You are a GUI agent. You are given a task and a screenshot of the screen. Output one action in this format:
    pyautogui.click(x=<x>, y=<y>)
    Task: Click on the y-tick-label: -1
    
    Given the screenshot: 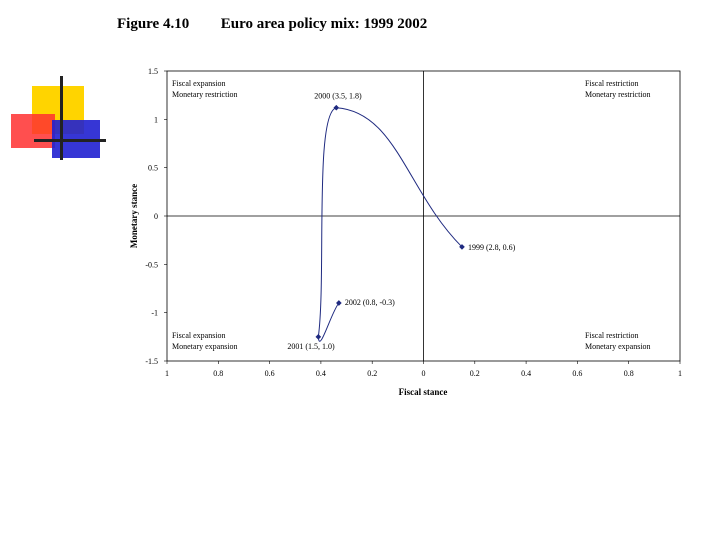 What is the action you would take?
    pyautogui.click(x=154, y=313)
    